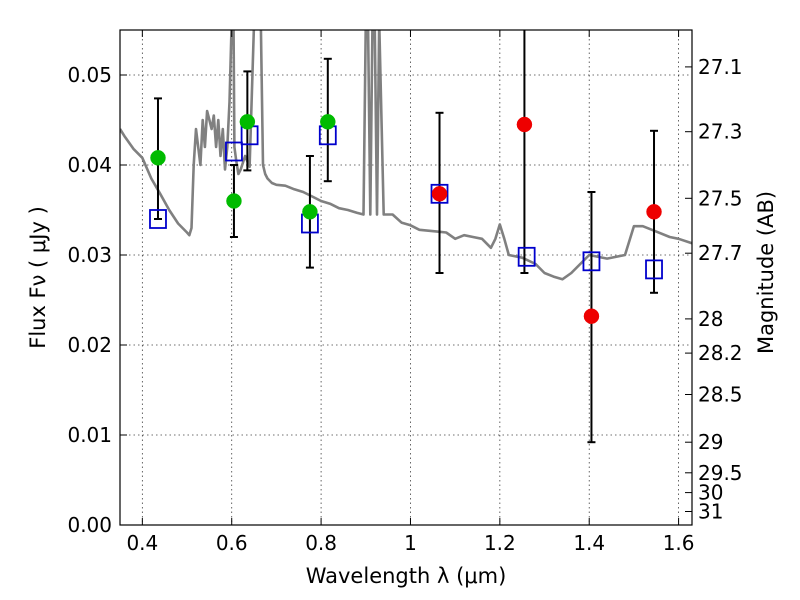 The width and height of the screenshot is (800, 600). What do you see at coordinates (720, 67) in the screenshot?
I see `y2-tick-label: 27.1` at bounding box center [720, 67].